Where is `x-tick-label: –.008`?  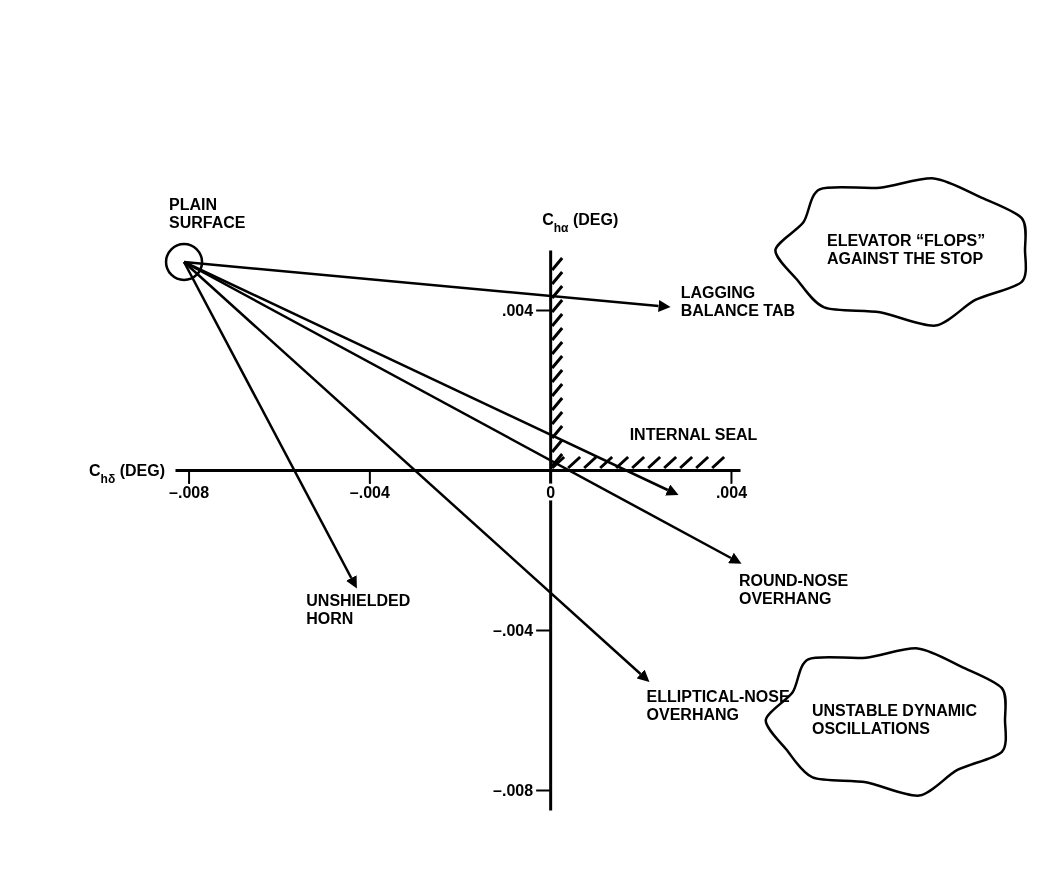
x-tick-label: –.008 is located at coordinates (189, 493).